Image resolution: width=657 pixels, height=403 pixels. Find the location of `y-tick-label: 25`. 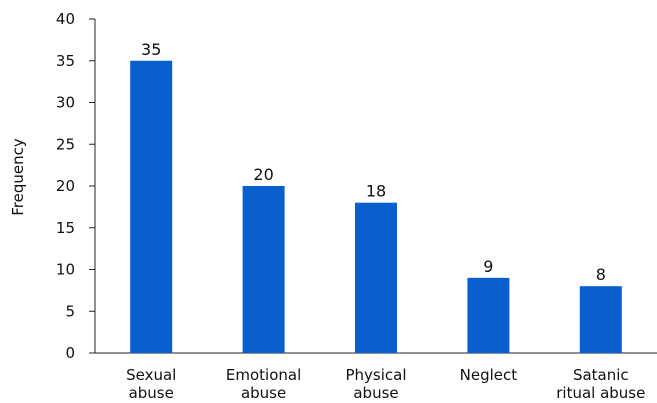

y-tick-label: 25 is located at coordinates (65, 144).